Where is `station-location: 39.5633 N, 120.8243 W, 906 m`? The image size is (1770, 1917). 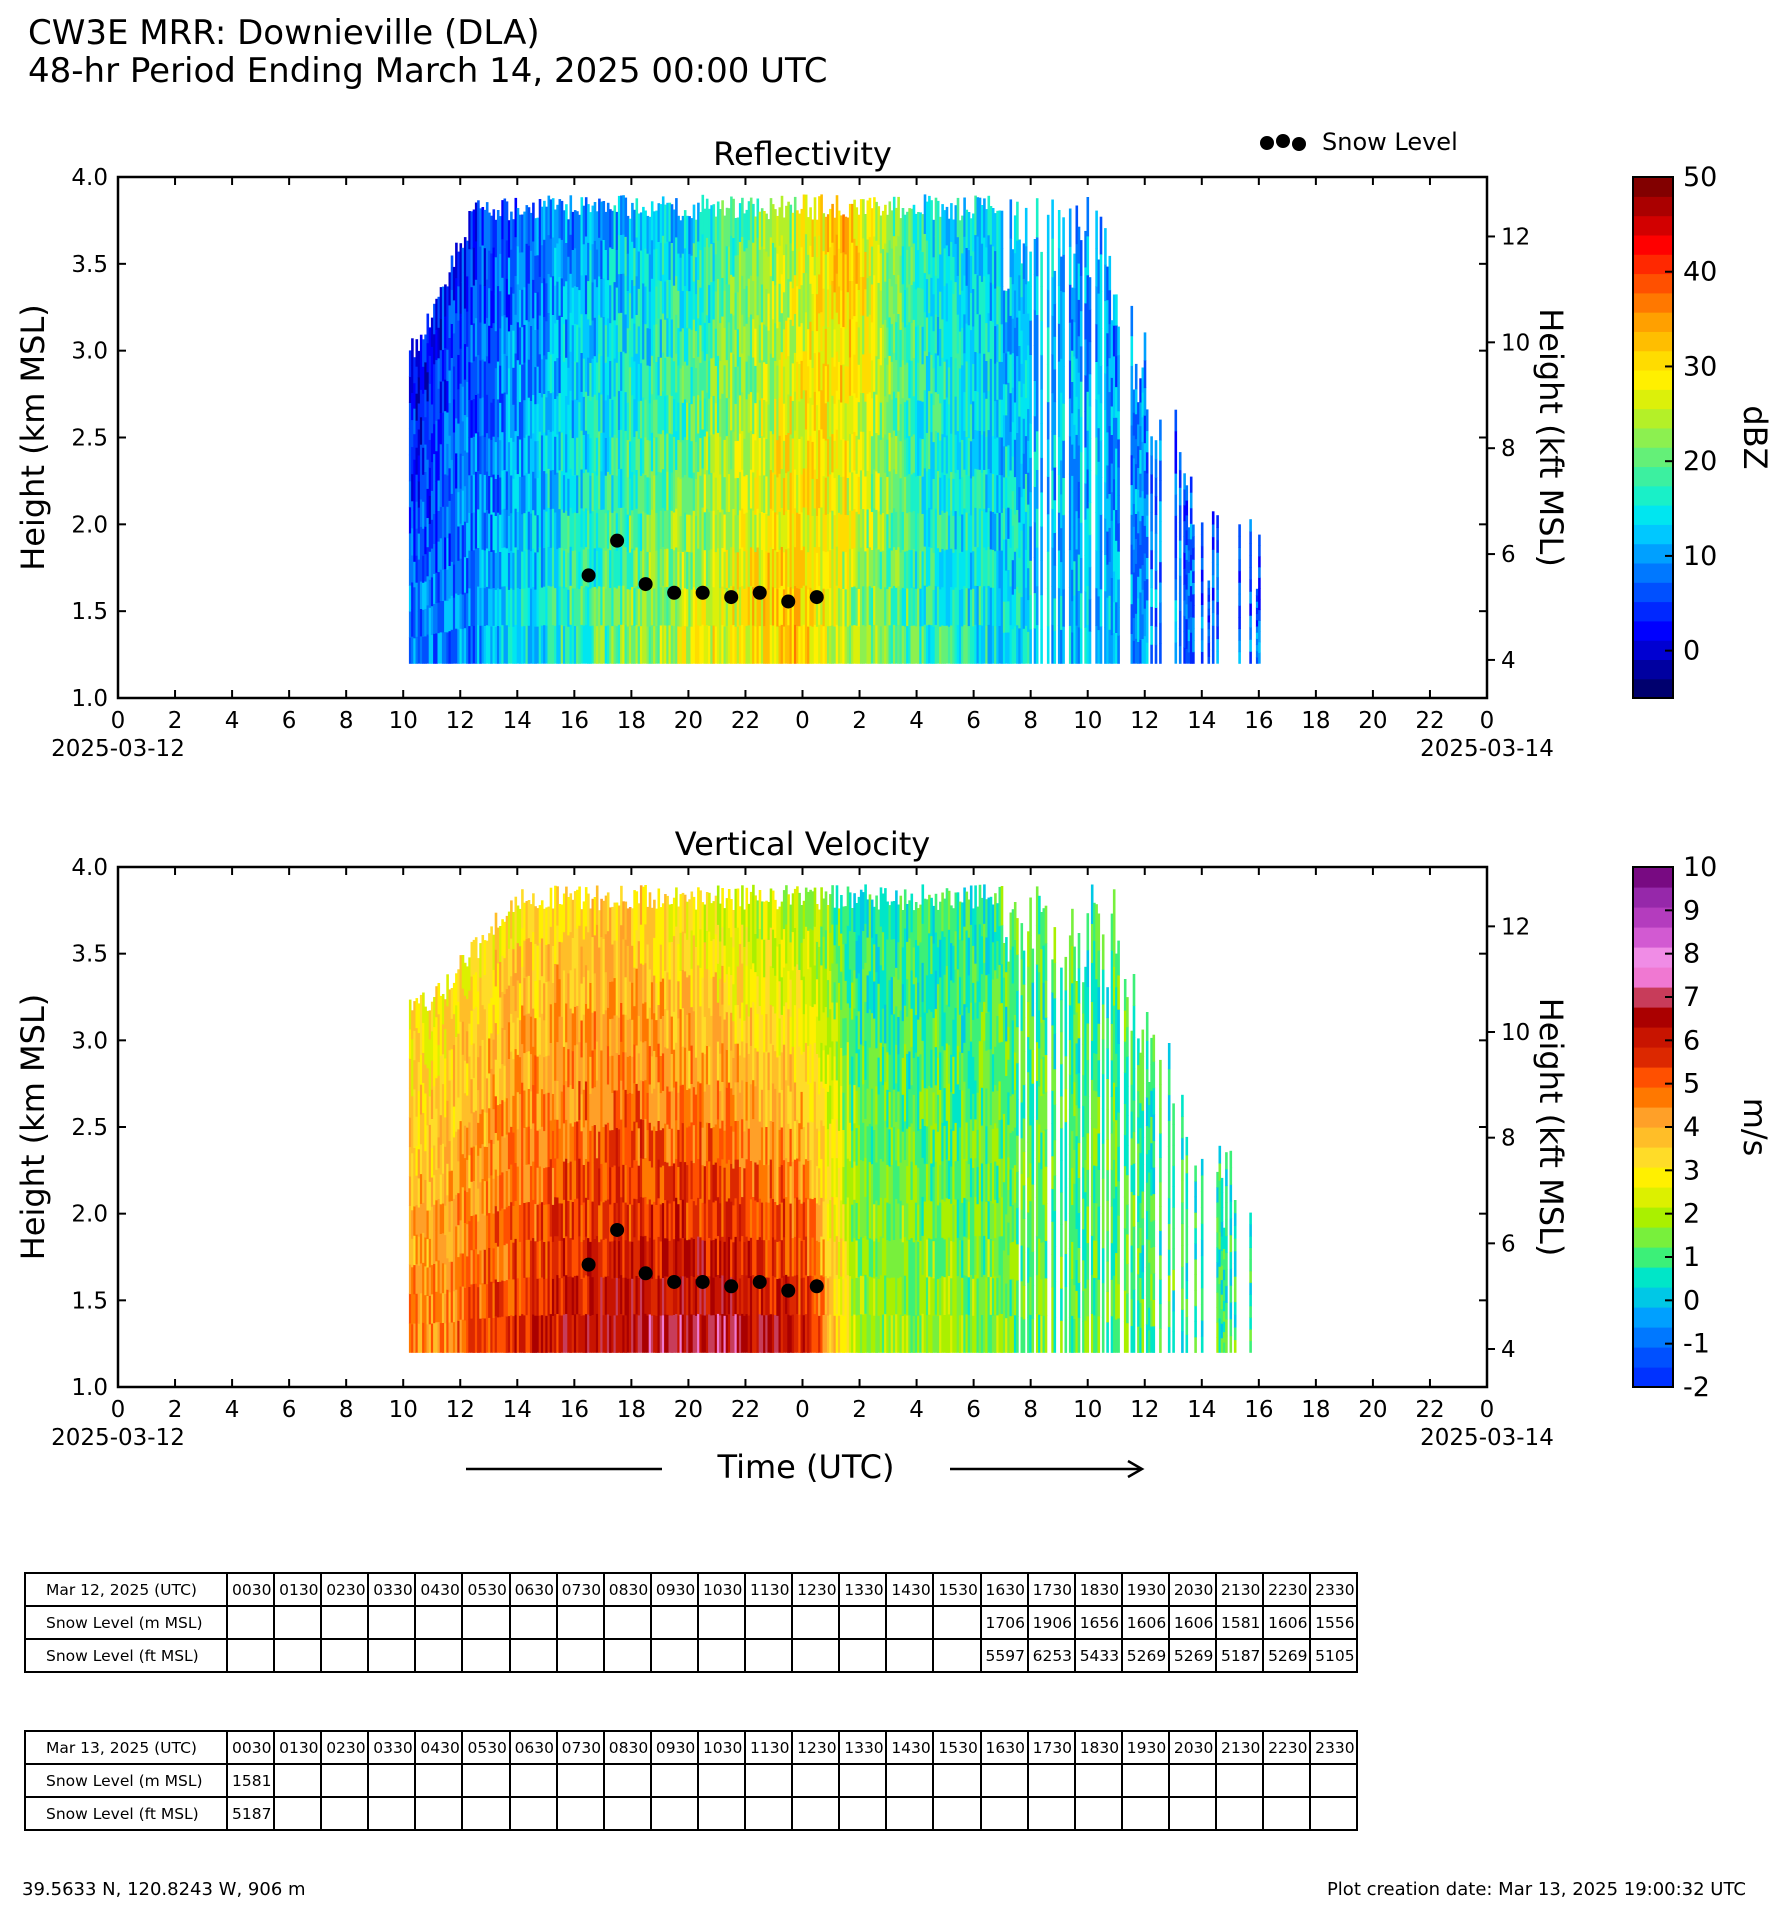
station-location: 39.5633 N, 120.8243 W, 906 m is located at coordinates (164, 1889).